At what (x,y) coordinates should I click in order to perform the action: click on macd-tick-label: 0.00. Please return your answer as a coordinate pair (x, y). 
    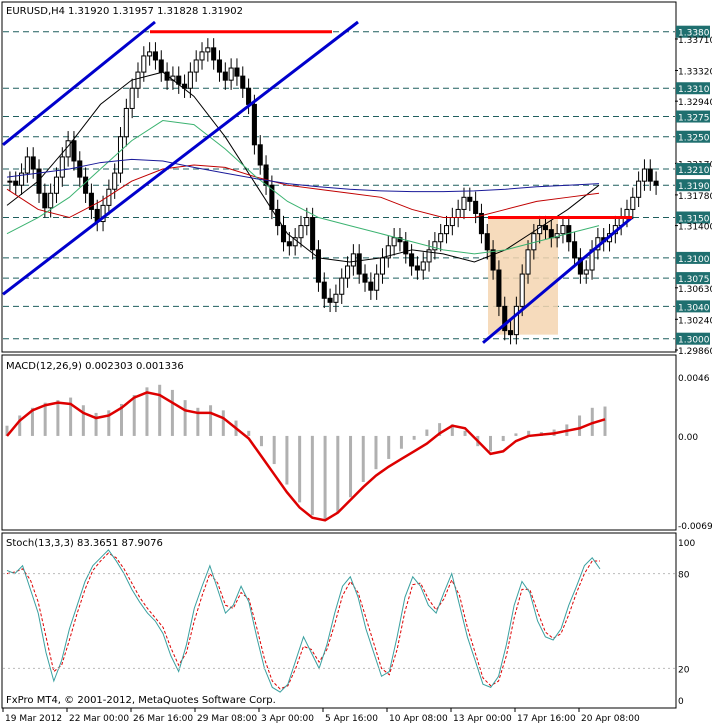
    Looking at the image, I should click on (688, 438).